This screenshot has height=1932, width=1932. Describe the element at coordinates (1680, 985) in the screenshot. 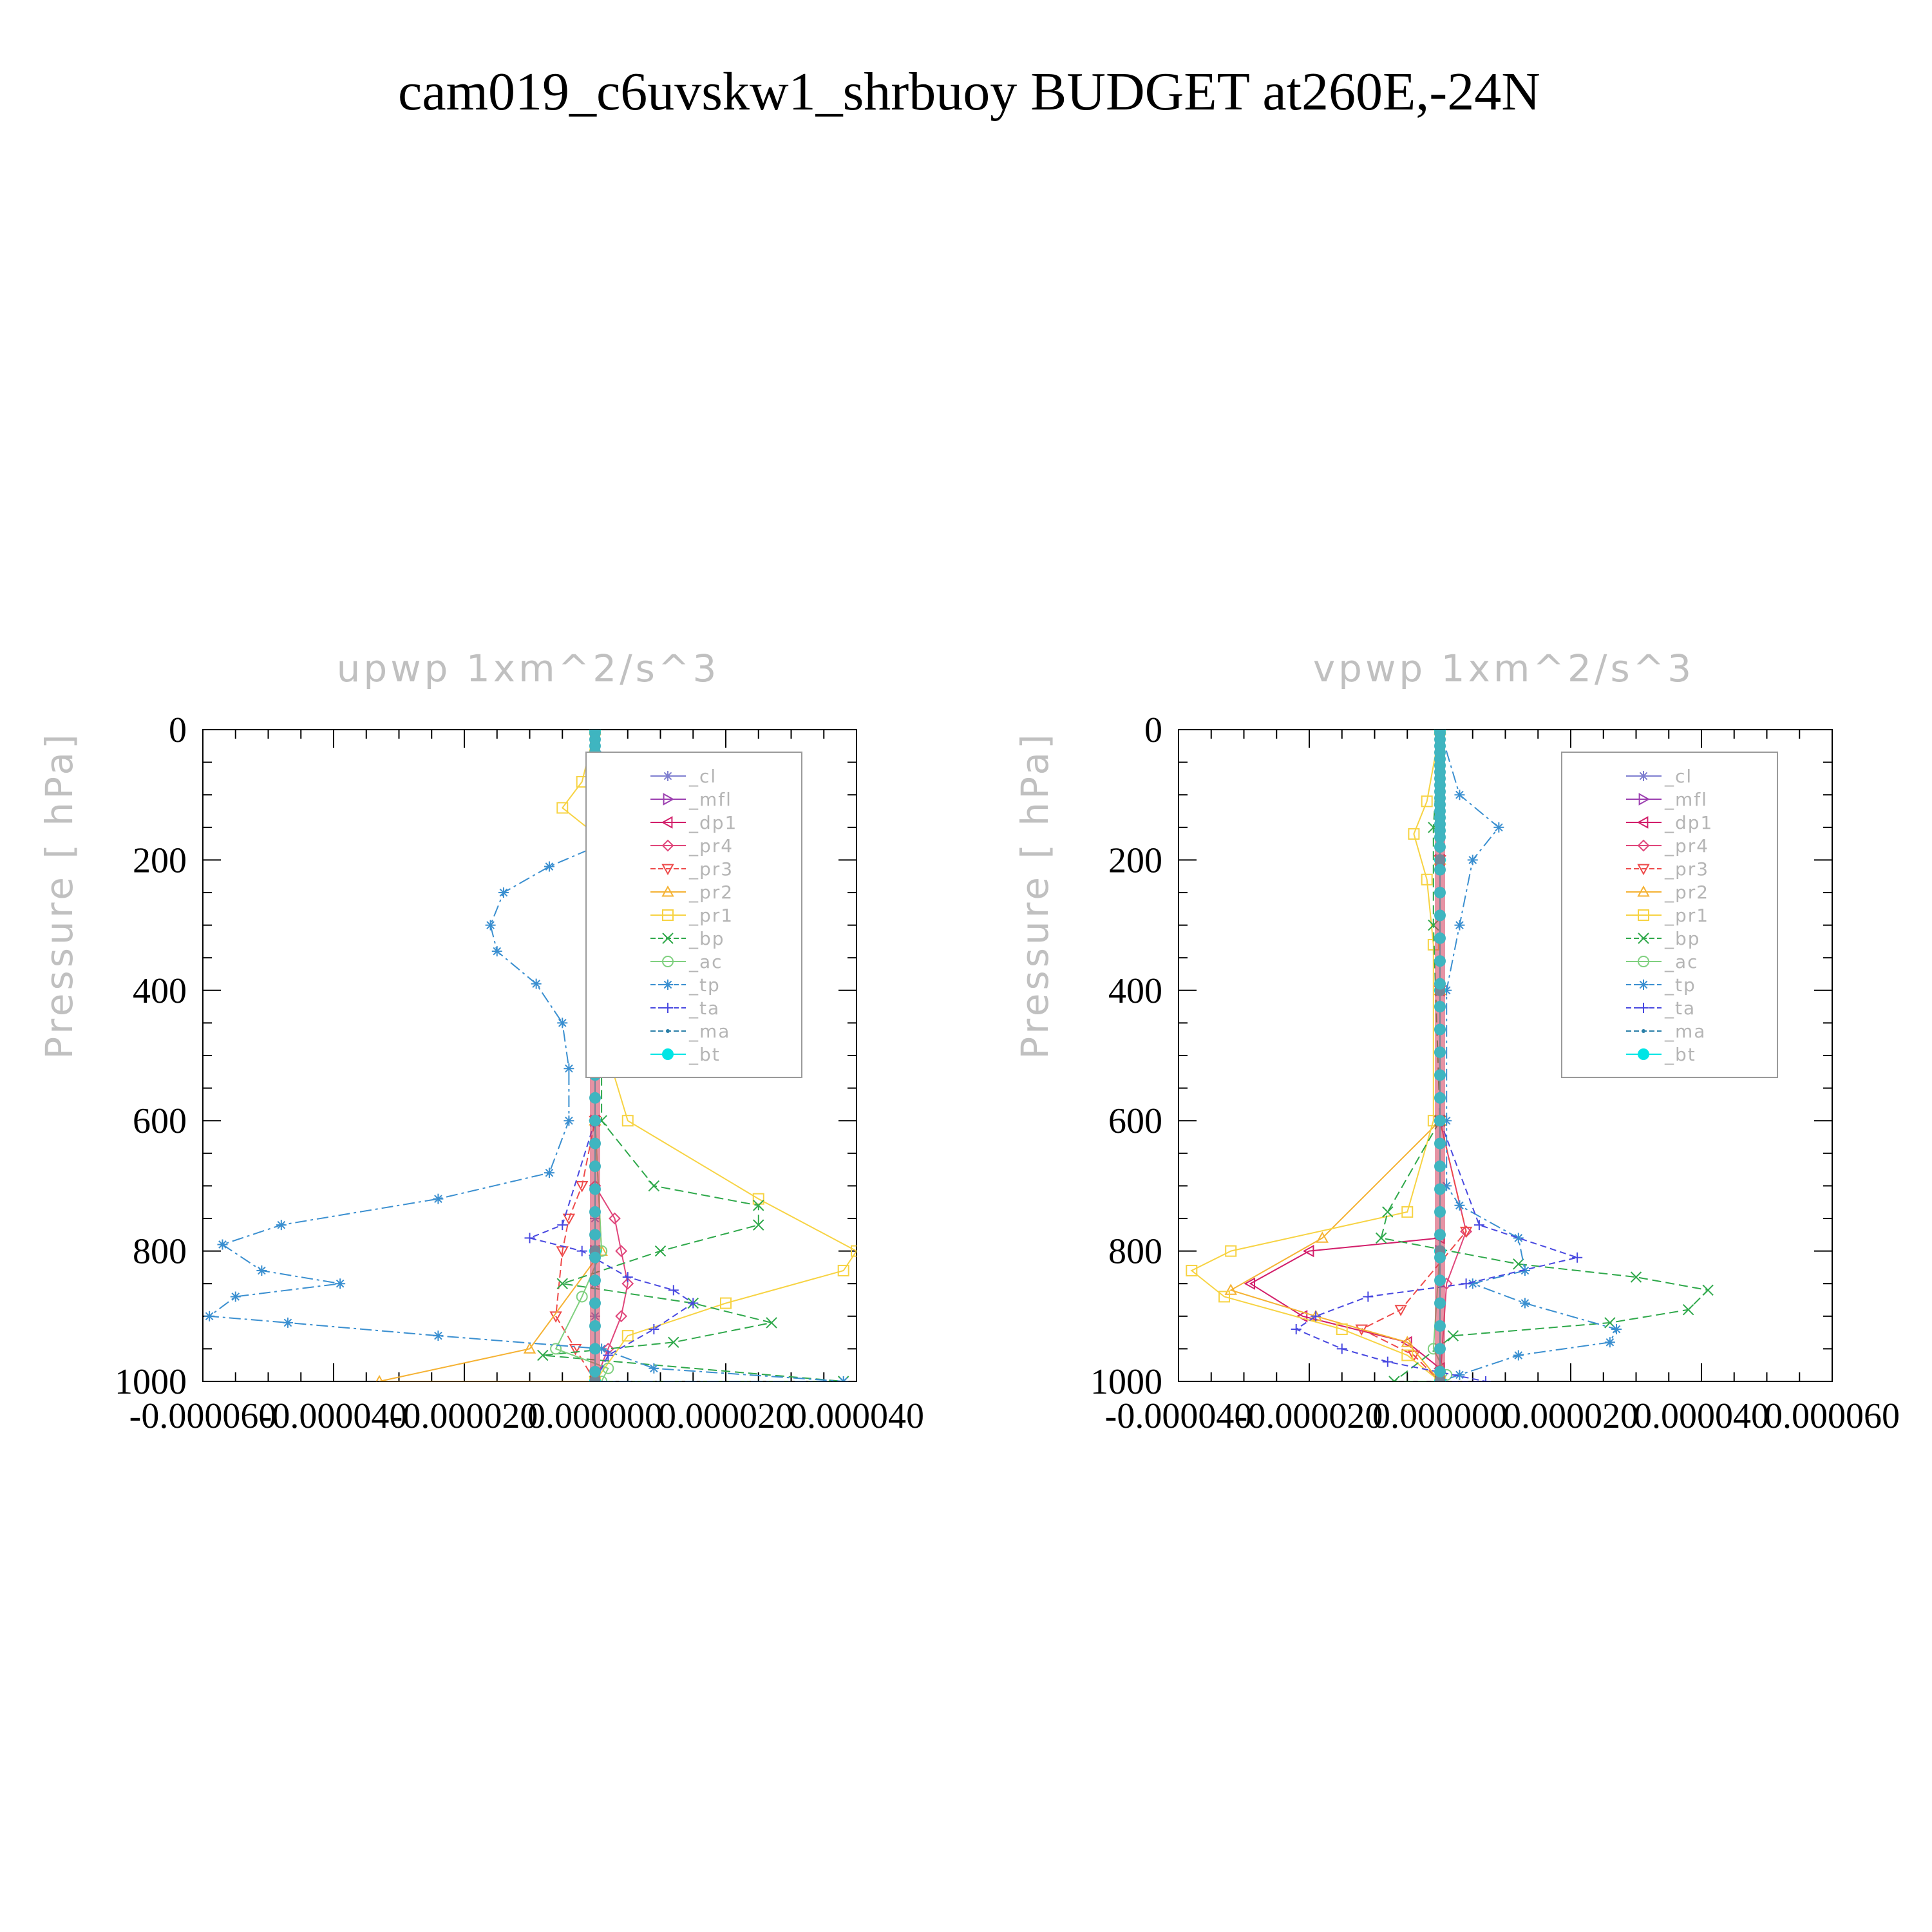

I see `legend-label: _tp` at that location.